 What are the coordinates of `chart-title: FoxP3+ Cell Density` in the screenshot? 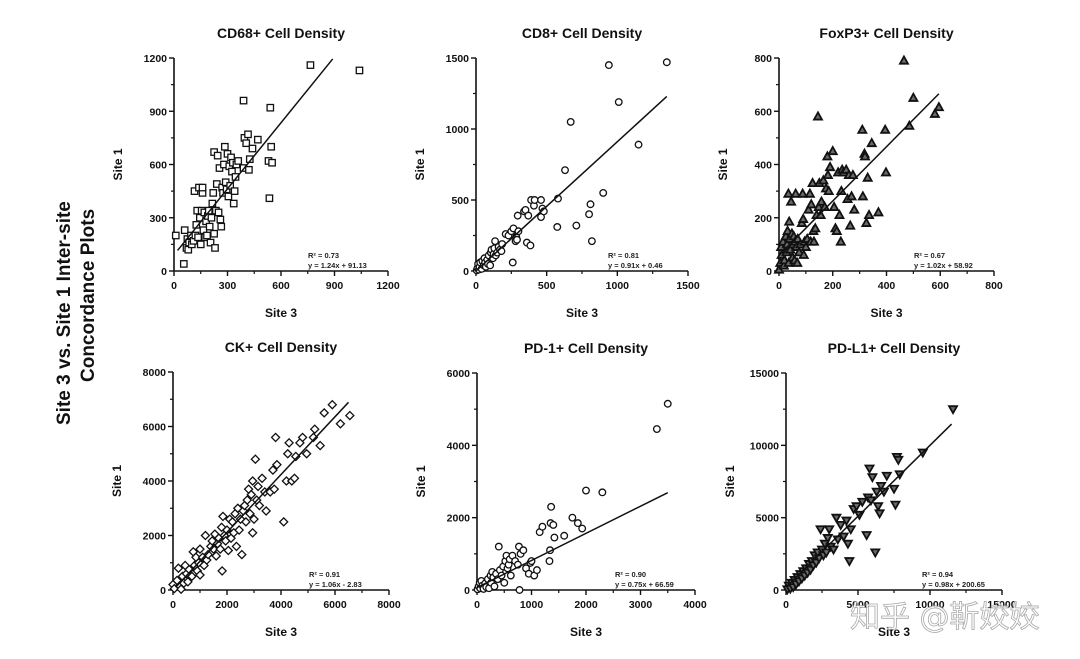 It's located at (886, 33).